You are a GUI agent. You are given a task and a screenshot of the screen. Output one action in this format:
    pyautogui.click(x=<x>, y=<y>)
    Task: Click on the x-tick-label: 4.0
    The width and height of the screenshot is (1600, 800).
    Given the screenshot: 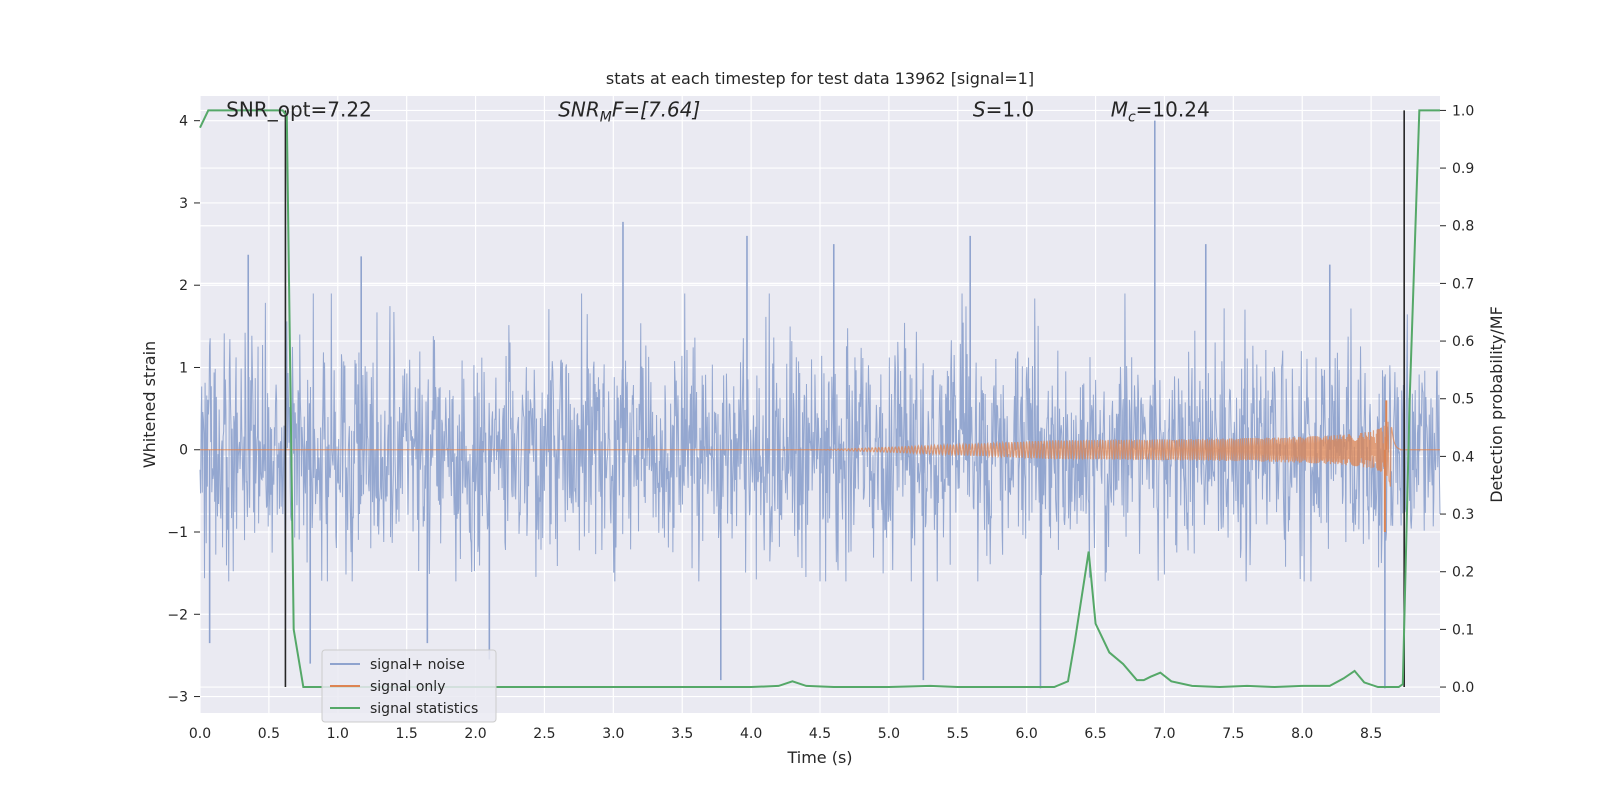 What is the action you would take?
    pyautogui.click(x=751, y=734)
    